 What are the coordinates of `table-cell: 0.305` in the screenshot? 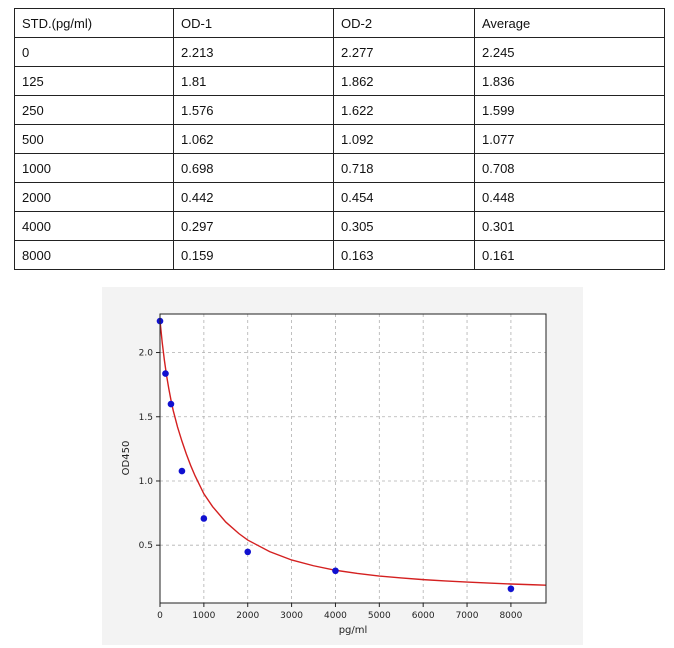 It's located at (404, 226).